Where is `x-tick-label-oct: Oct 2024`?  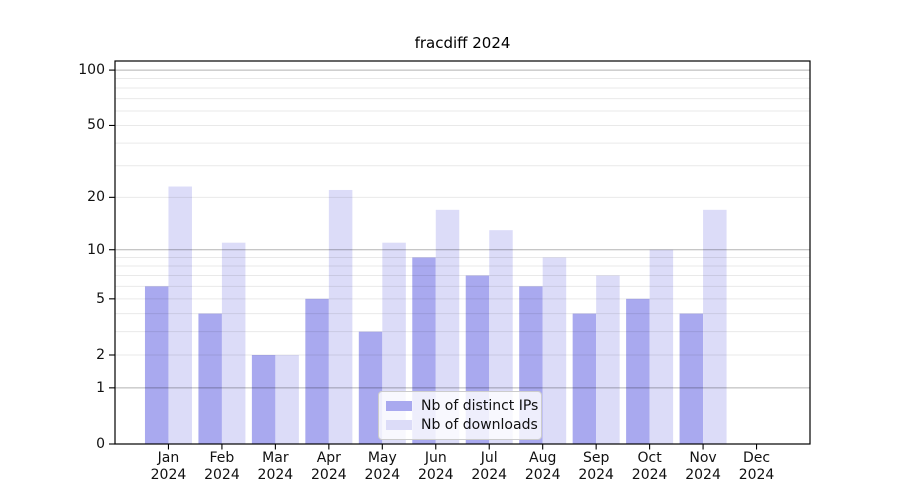 x-tick-label-oct: Oct 2024 is located at coordinates (650, 467).